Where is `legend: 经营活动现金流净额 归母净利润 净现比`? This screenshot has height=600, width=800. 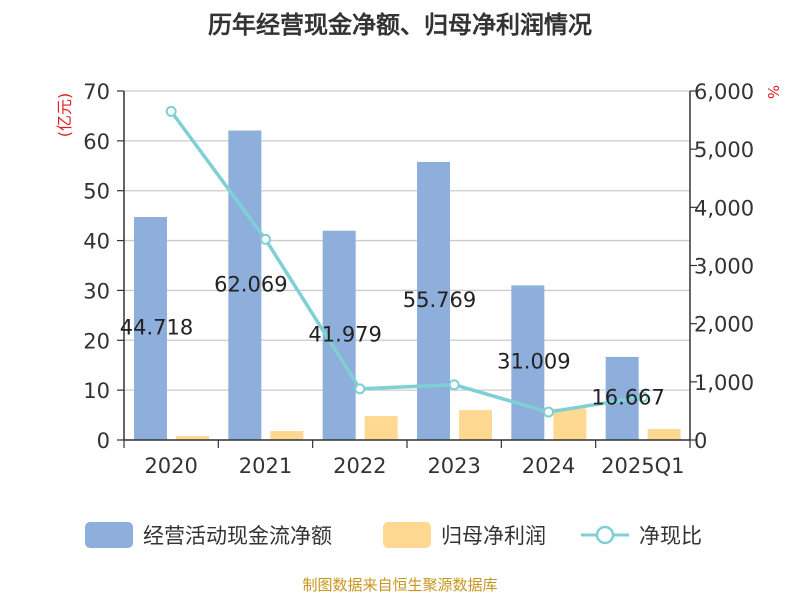 legend: 经营活动现金流净额 归母净利润 净现比 is located at coordinates (393, 535).